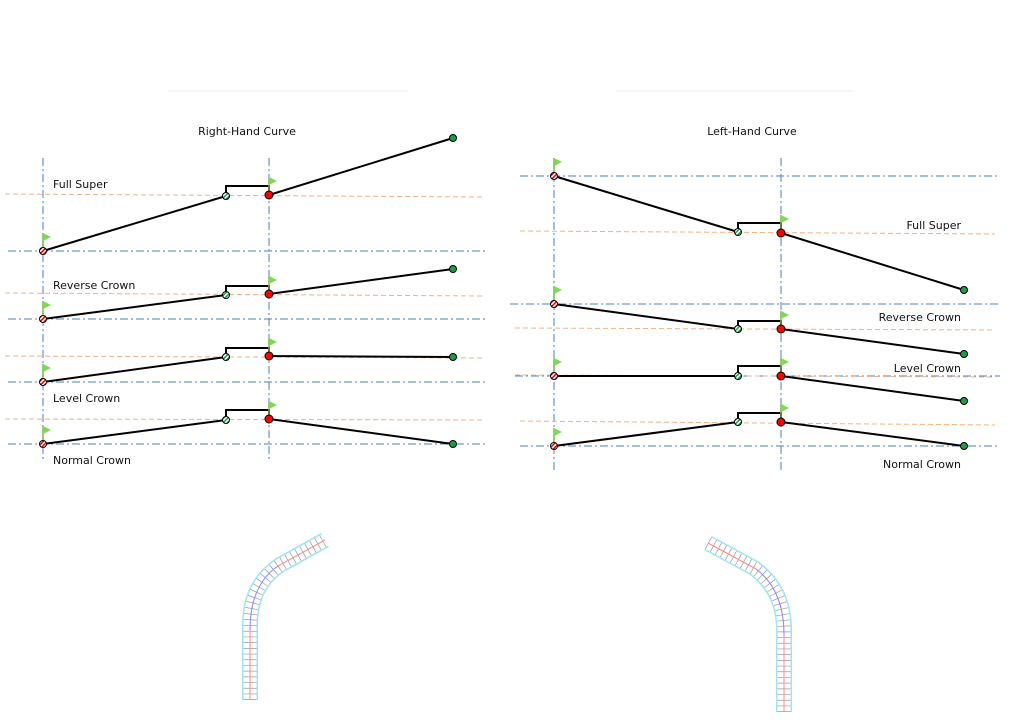 This screenshot has height=720, width=1024. Describe the element at coordinates (285, 616) in the screenshot. I see `right-curve-plan-view` at that location.